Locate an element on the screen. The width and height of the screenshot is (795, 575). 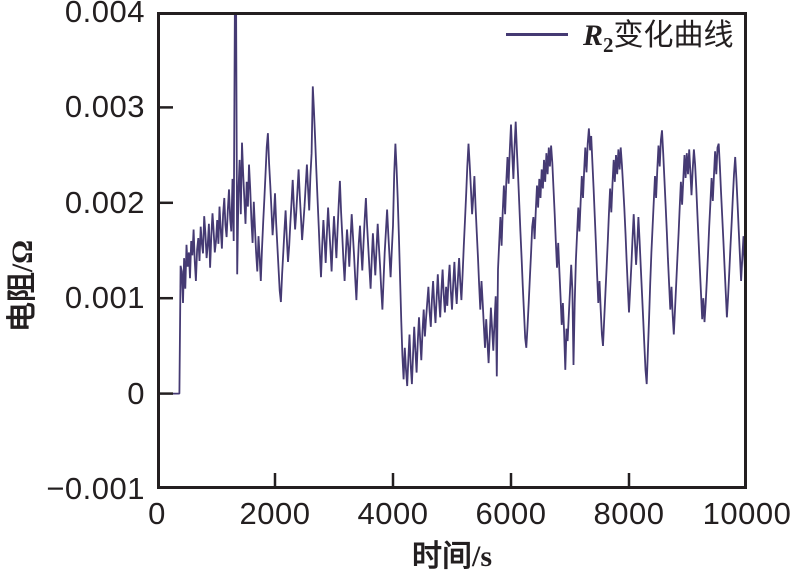
x-tick-label: 6000 is located at coordinates (511, 513).